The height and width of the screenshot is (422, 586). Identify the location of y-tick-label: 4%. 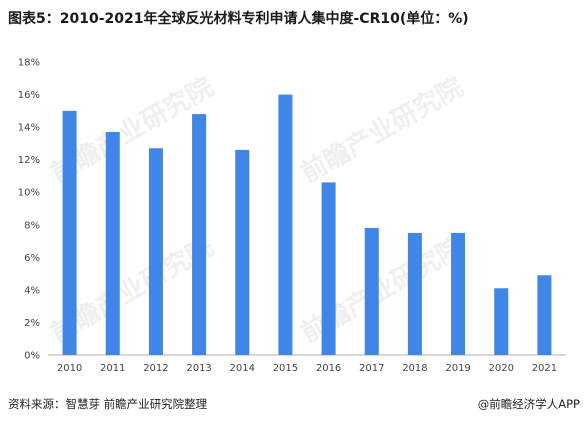
(32, 290).